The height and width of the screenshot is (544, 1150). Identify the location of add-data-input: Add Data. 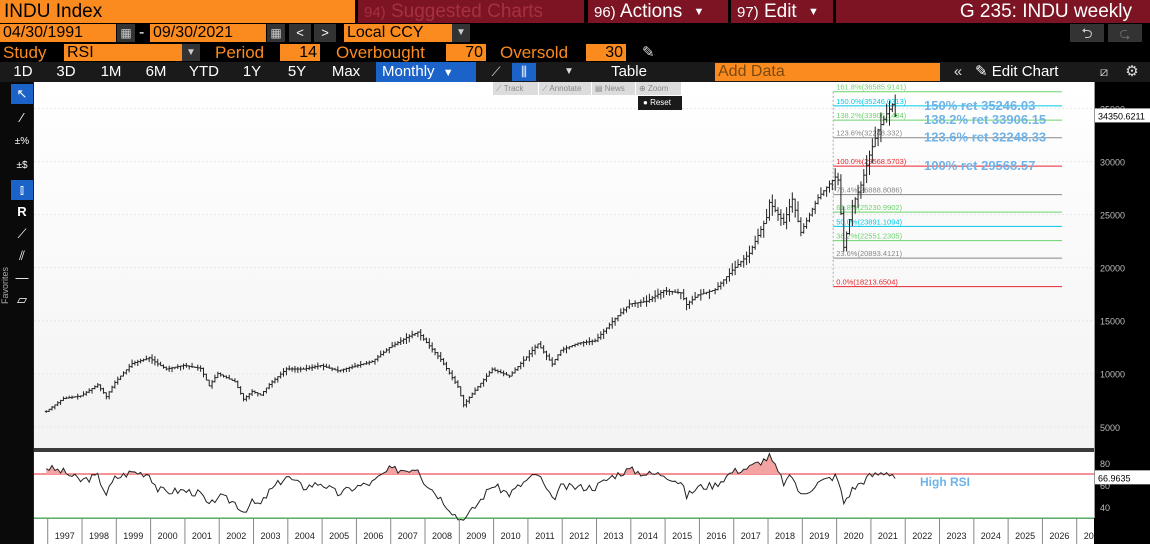
(827, 72).